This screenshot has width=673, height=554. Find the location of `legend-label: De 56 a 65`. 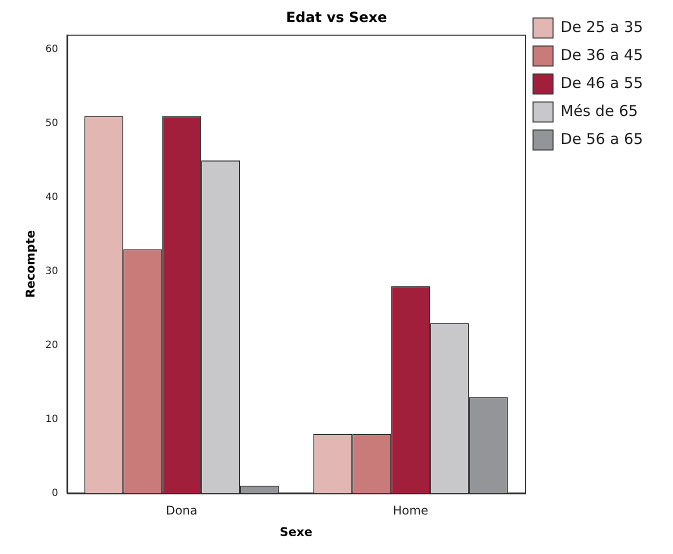

legend-label: De 56 a 65 is located at coordinates (602, 139).